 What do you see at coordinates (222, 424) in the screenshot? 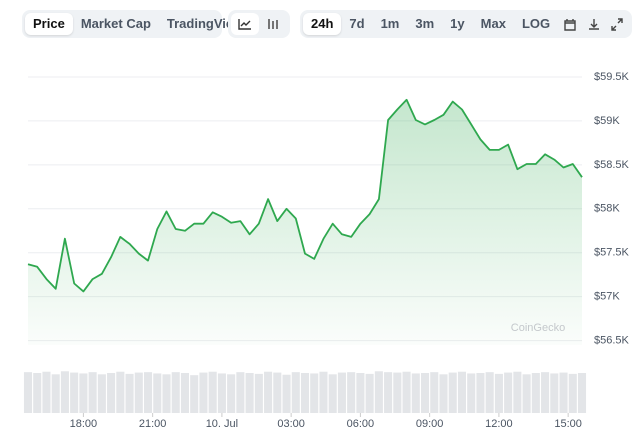
I see `x-tick-label: 10. Jul` at bounding box center [222, 424].